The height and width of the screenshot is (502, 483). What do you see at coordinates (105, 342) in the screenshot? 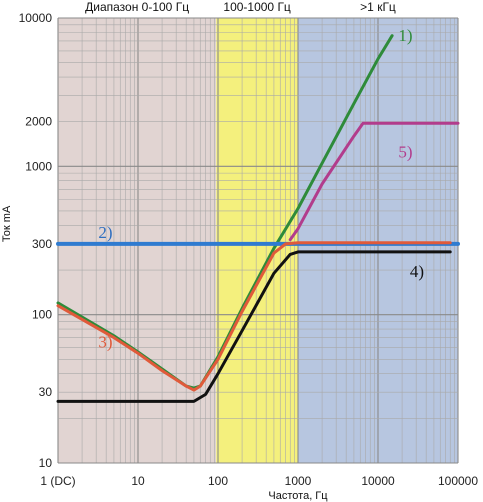
I see `series-label-3: 3)` at bounding box center [105, 342].